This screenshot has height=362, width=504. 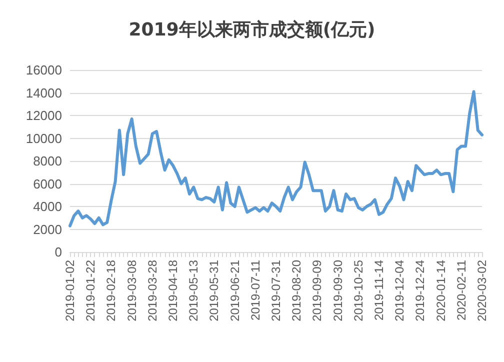 What do you see at coordinates (461, 290) in the screenshot?
I see `x-tick-label: 2020-02-11` at bounding box center [461, 290].